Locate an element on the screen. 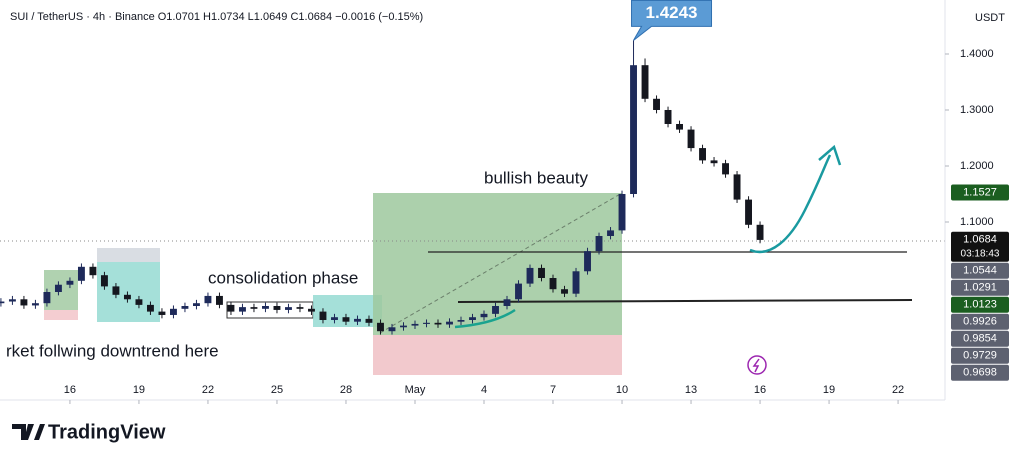 This screenshot has height=459, width=1024. peak-callout is located at coordinates (672, 20).